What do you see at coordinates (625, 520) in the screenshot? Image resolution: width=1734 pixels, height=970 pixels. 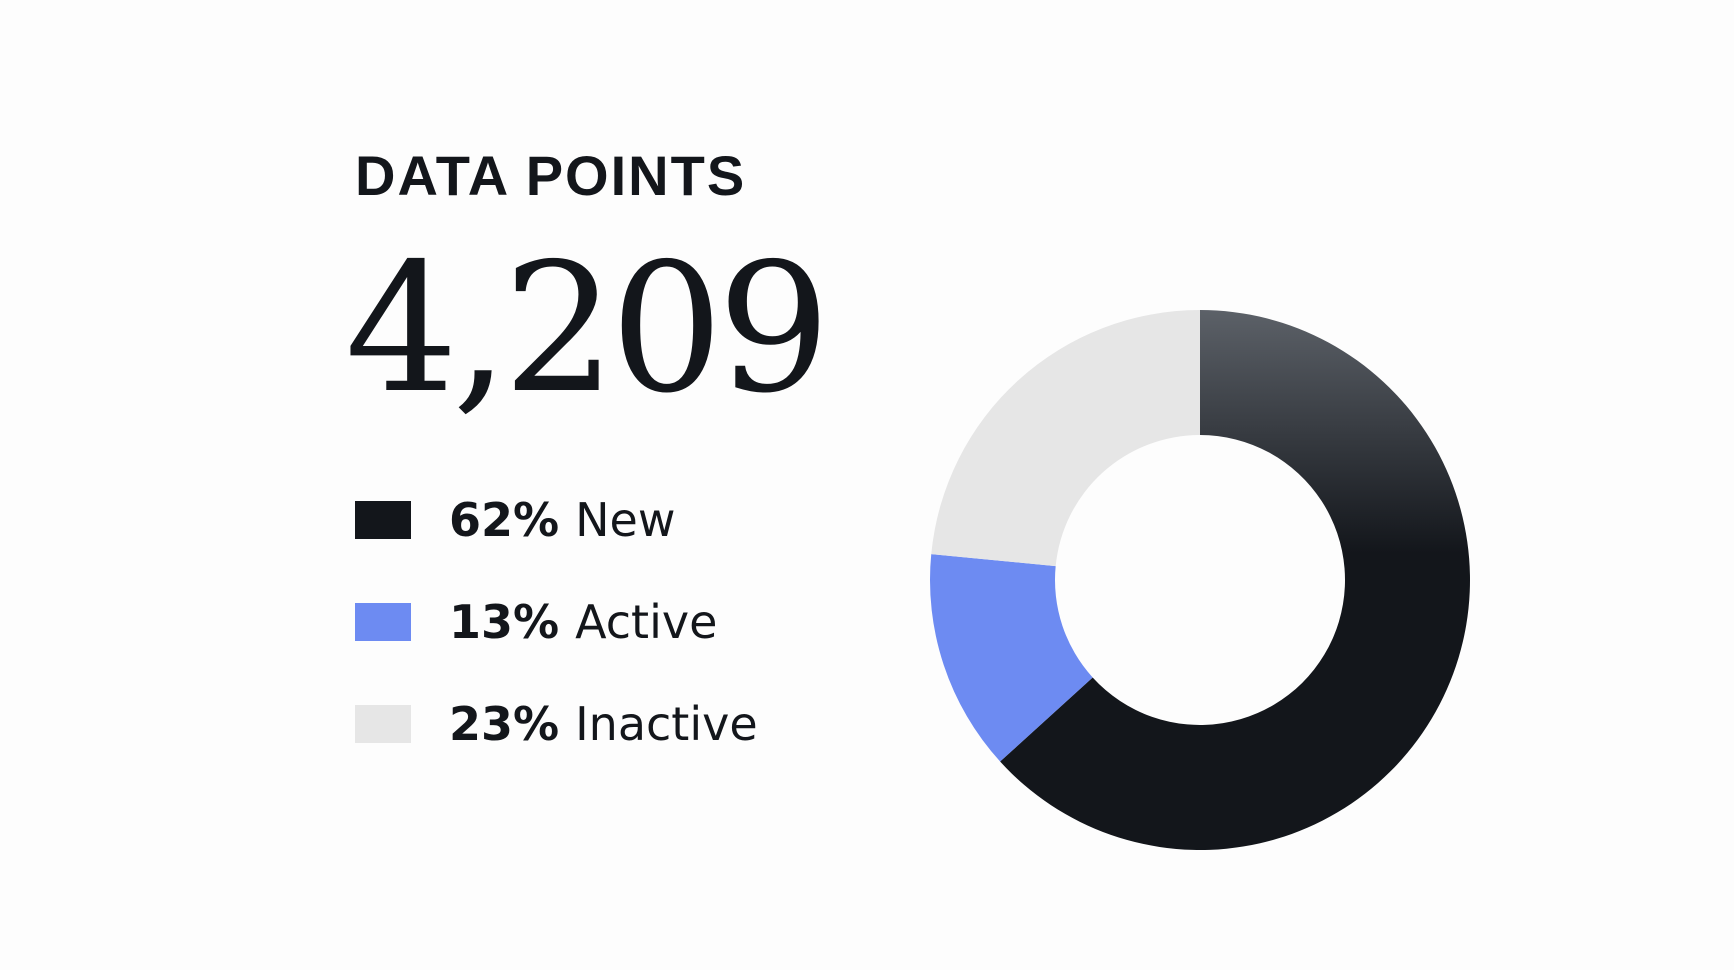 I see `legend-label-new: New` at bounding box center [625, 520].